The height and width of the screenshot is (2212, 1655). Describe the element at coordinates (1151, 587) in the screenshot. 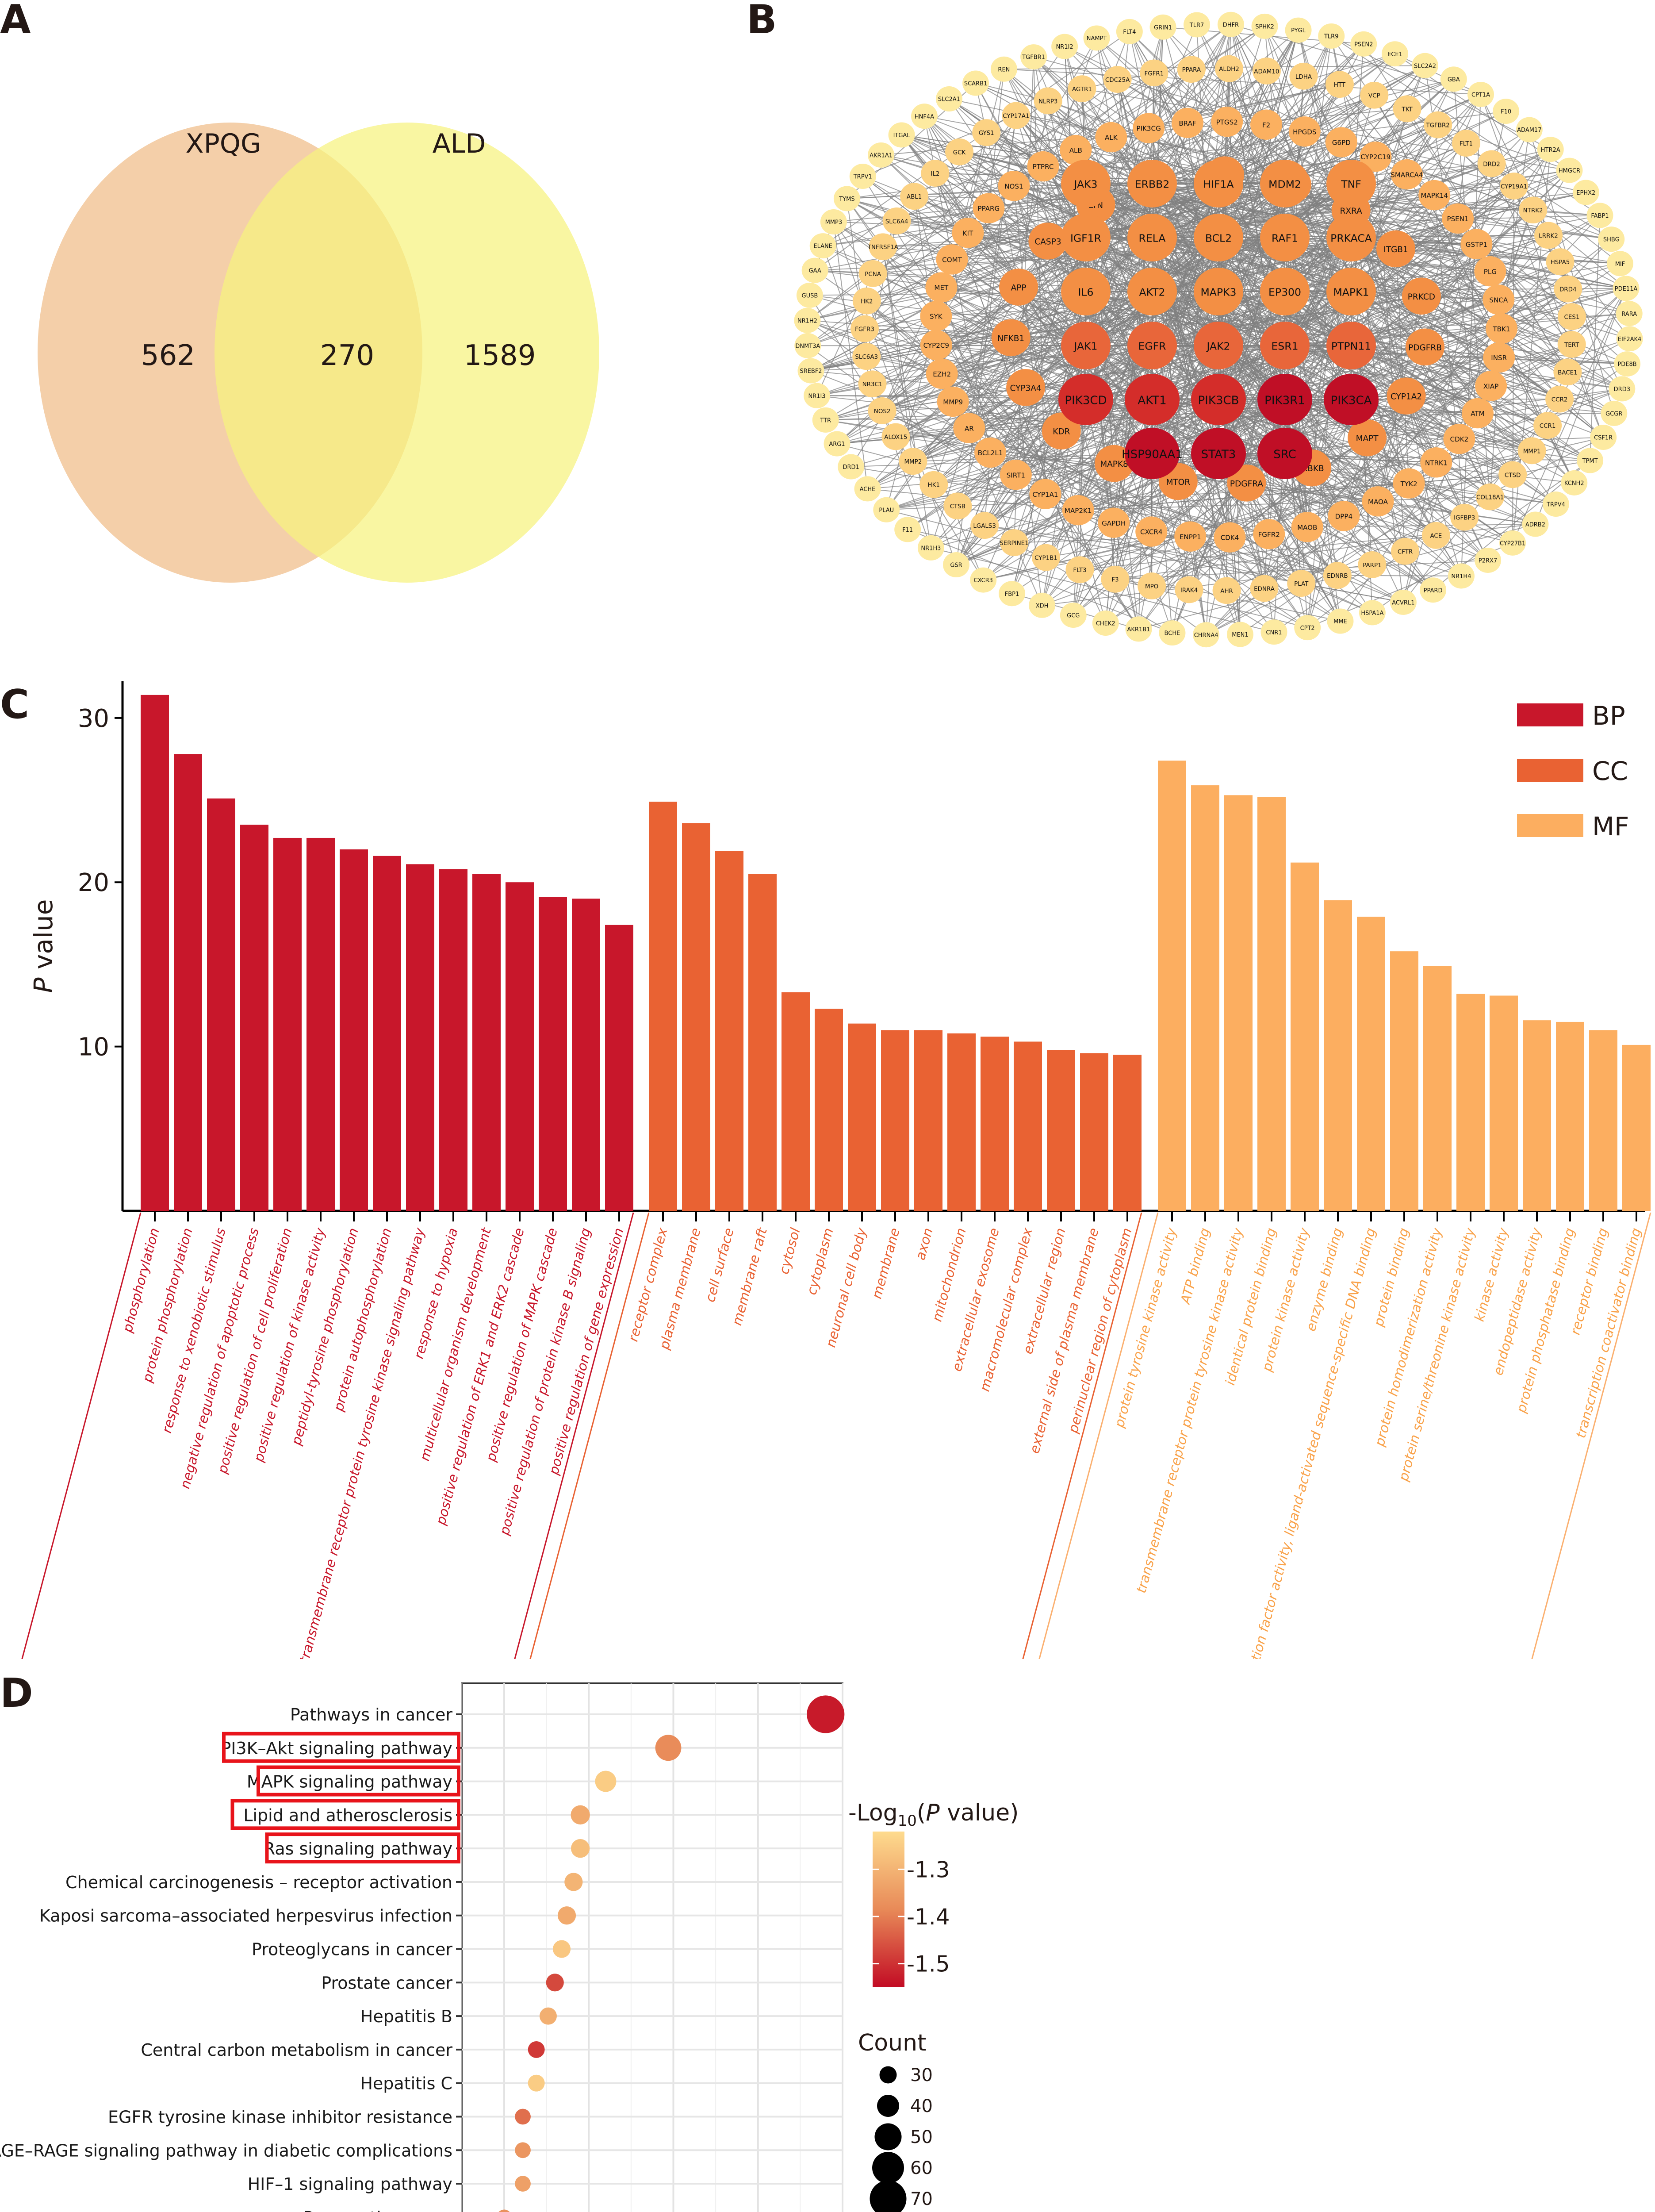

I see `network-node-label: MPO` at that location.